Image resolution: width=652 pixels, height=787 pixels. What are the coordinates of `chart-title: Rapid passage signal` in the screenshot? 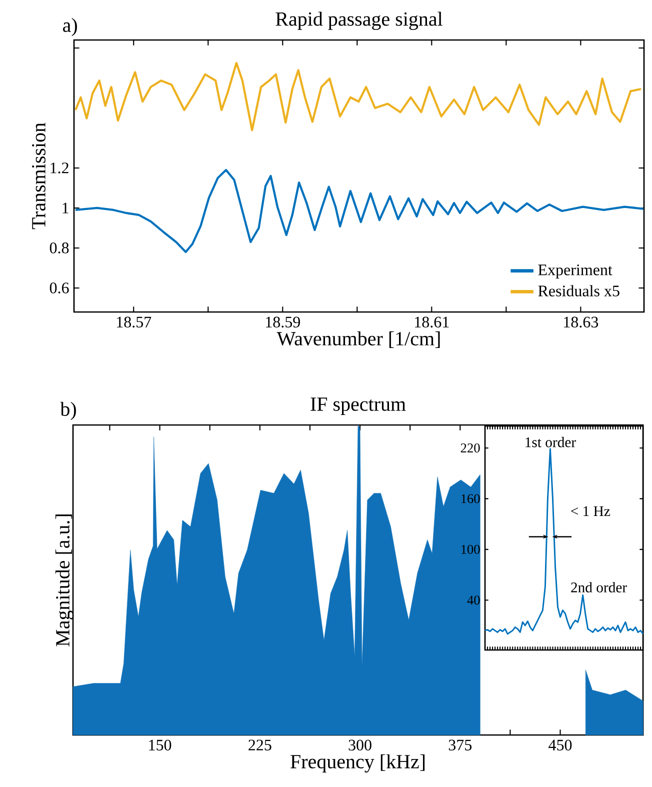 It's located at (359, 21).